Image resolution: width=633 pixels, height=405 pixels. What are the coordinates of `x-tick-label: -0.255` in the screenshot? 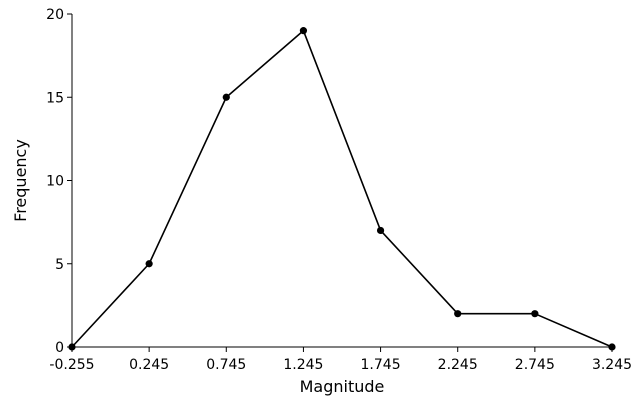 It's located at (71, 365).